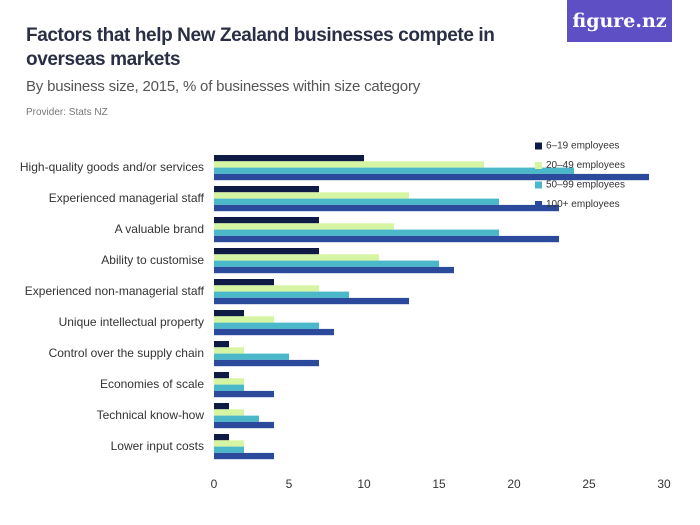 Image resolution: width=700 pixels, height=525 pixels. I want to click on x-tick-label: 15, so click(439, 484).